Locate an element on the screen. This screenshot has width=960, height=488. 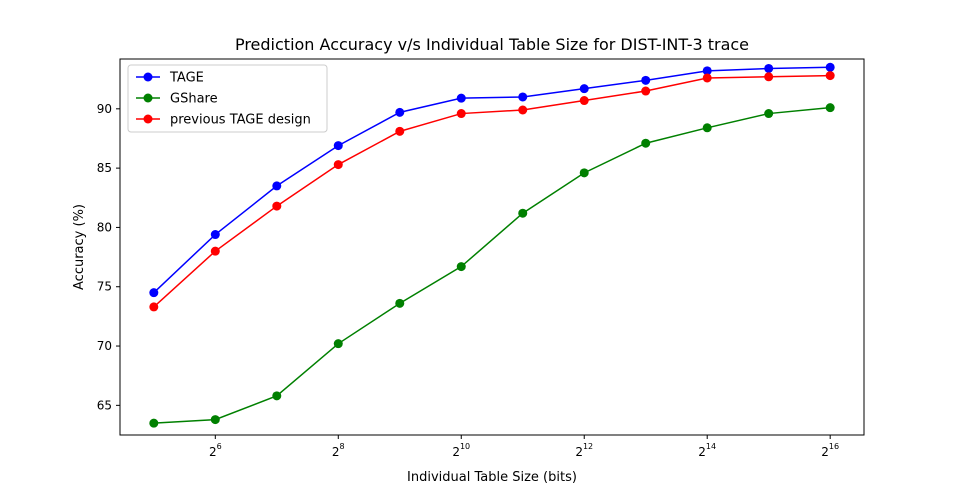
x-tick-label: 210 is located at coordinates (461, 450).